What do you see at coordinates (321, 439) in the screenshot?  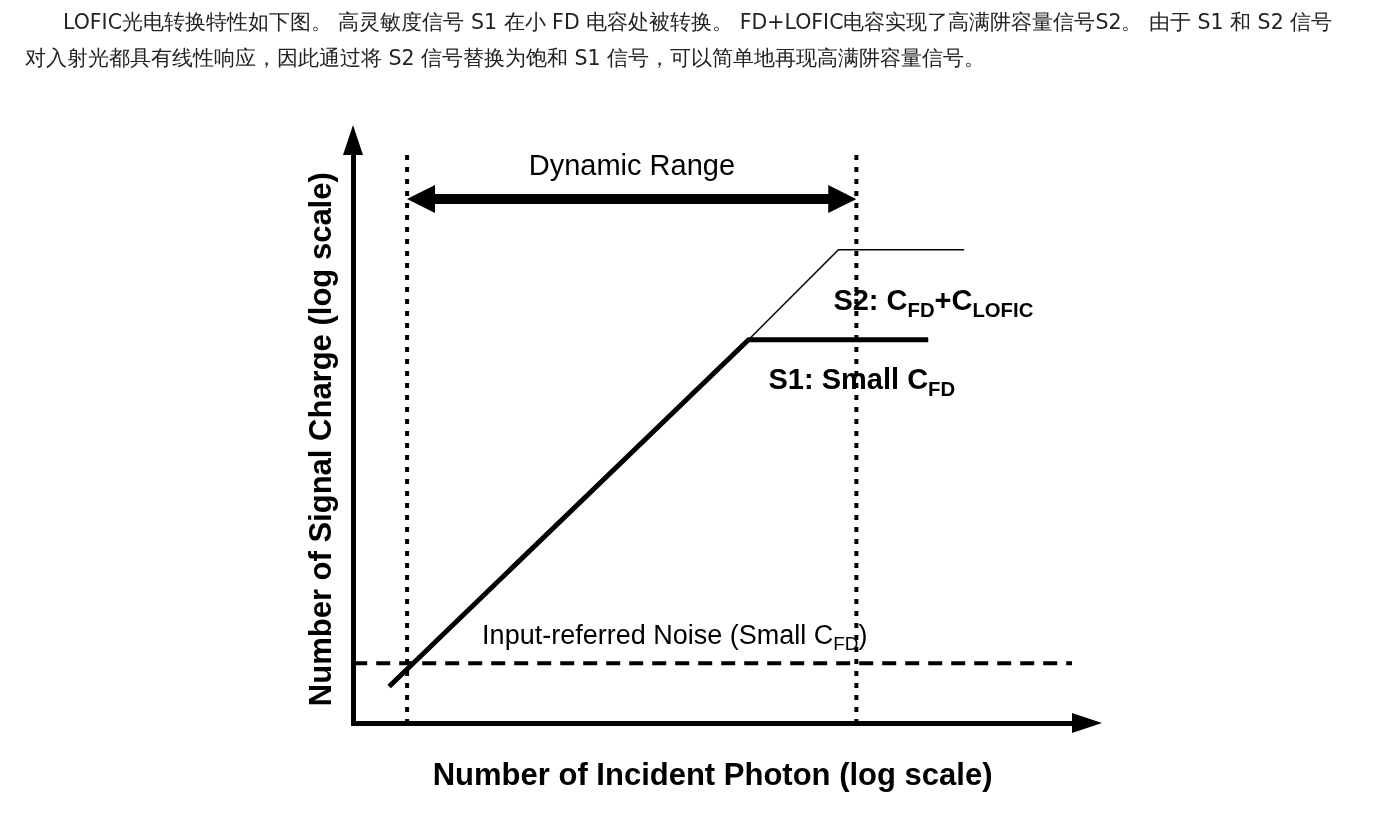 I see `y-axis-title: Number of Signal Charge (log scale)` at bounding box center [321, 439].